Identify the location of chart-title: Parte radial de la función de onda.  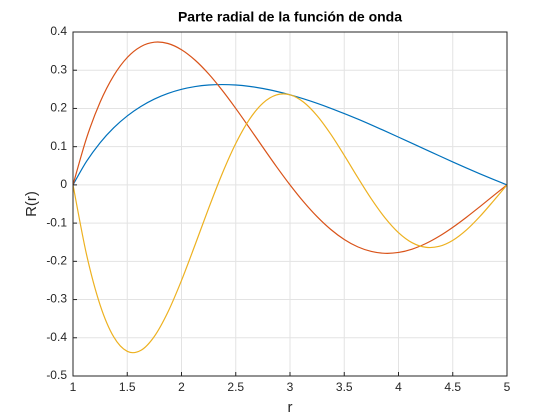
(290, 17).